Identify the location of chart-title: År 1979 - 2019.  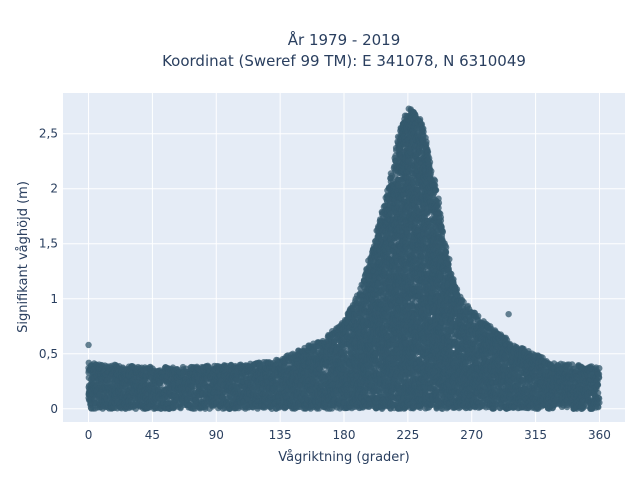
(344, 39).